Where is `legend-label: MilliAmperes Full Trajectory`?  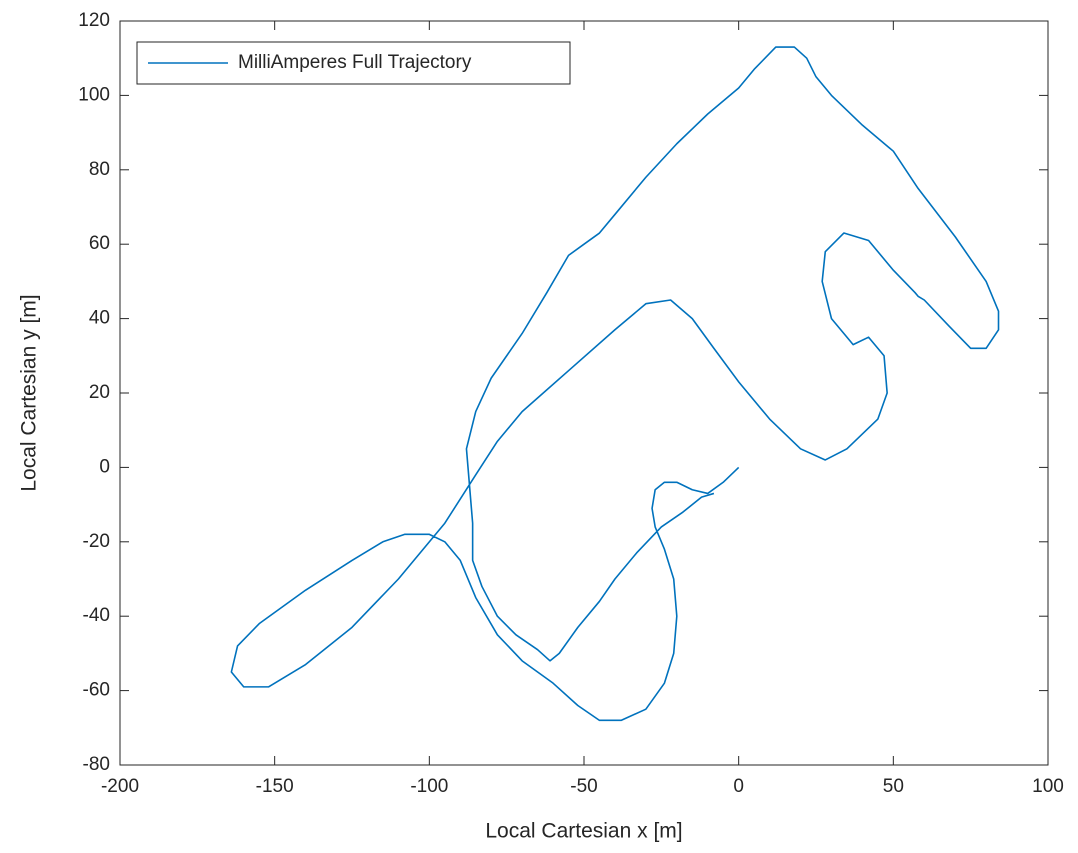
legend-label: MilliAmperes Full Trajectory is located at coordinates (355, 62).